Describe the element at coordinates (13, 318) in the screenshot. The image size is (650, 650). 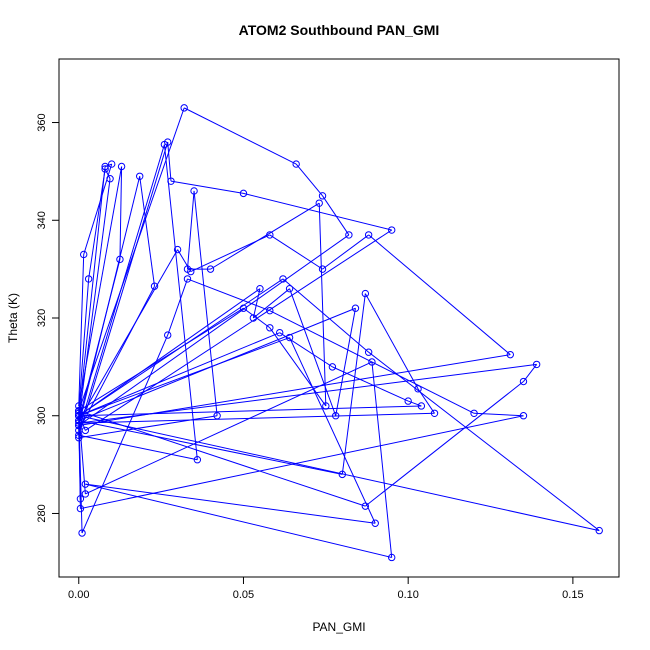
I see `y-axis-label: Theta (K)` at that location.